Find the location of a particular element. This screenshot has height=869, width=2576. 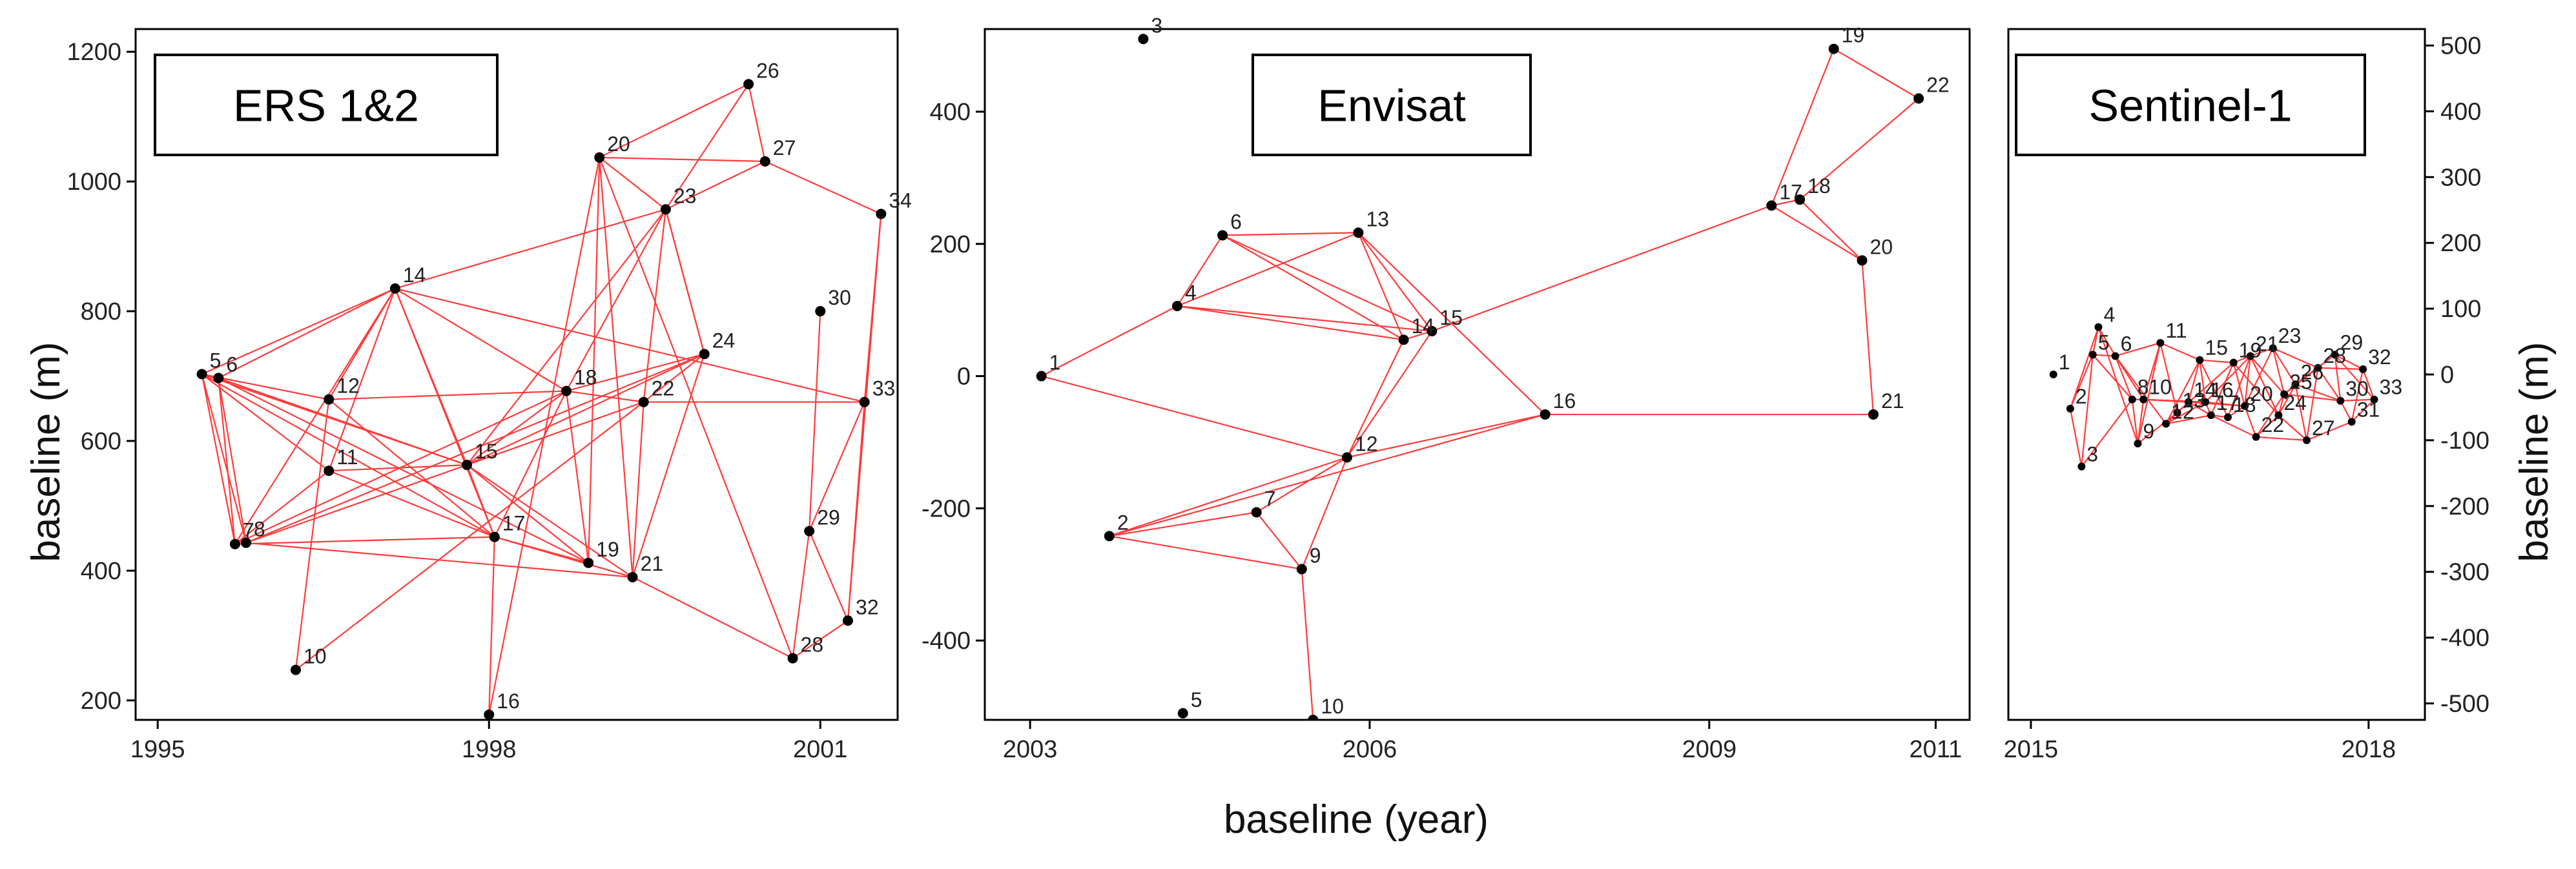

point-label: 19 is located at coordinates (1853, 35).